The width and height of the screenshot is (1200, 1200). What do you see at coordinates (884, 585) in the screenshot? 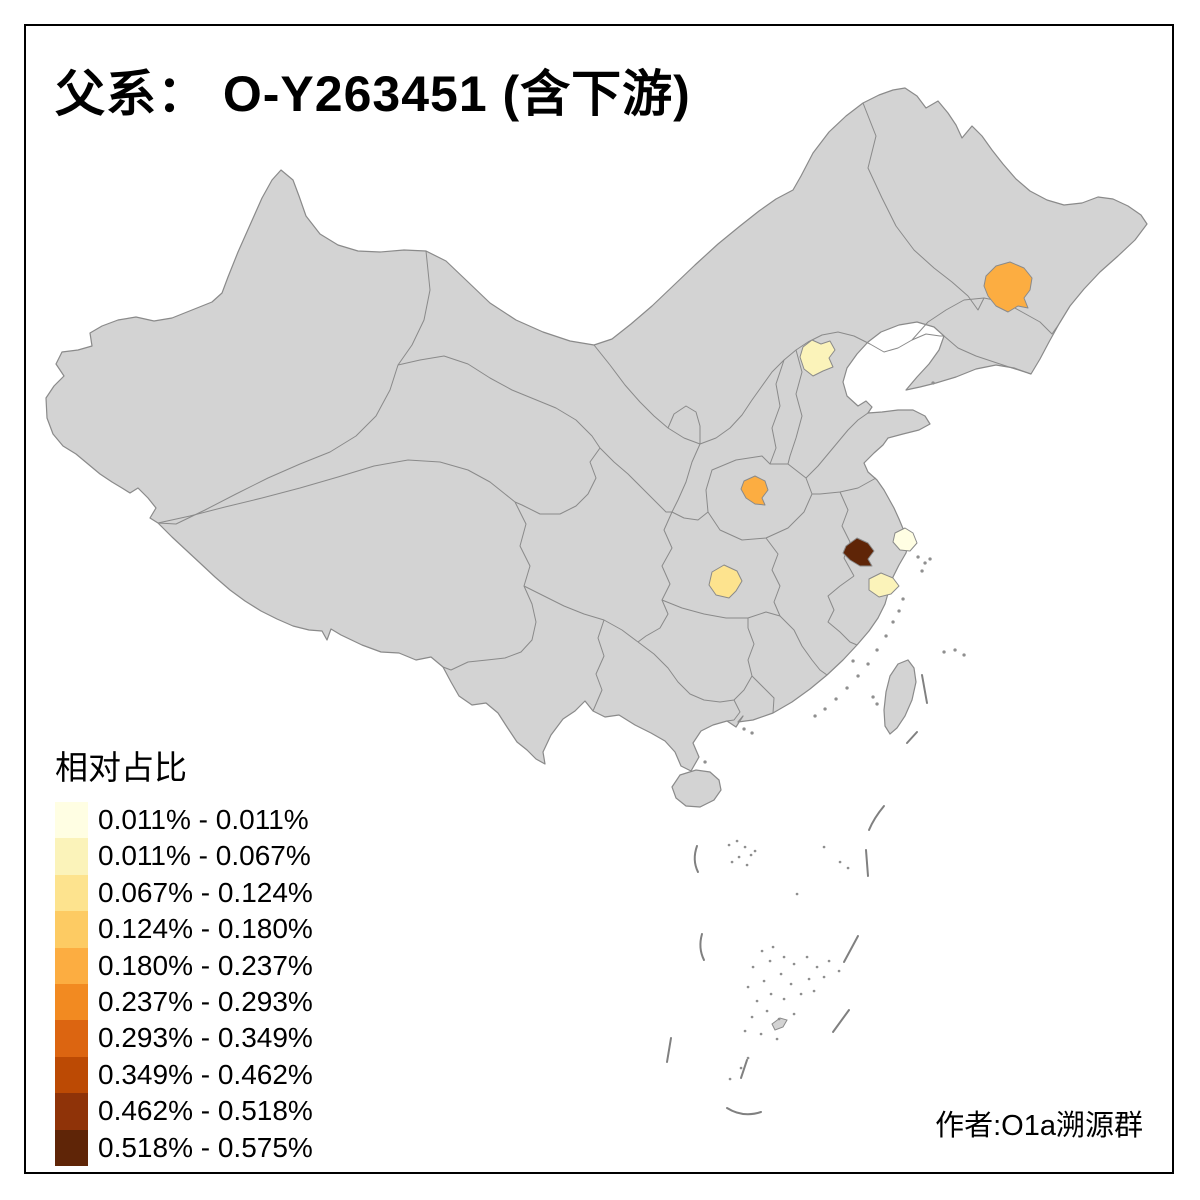
I see `region-southeast-coastal` at bounding box center [884, 585].